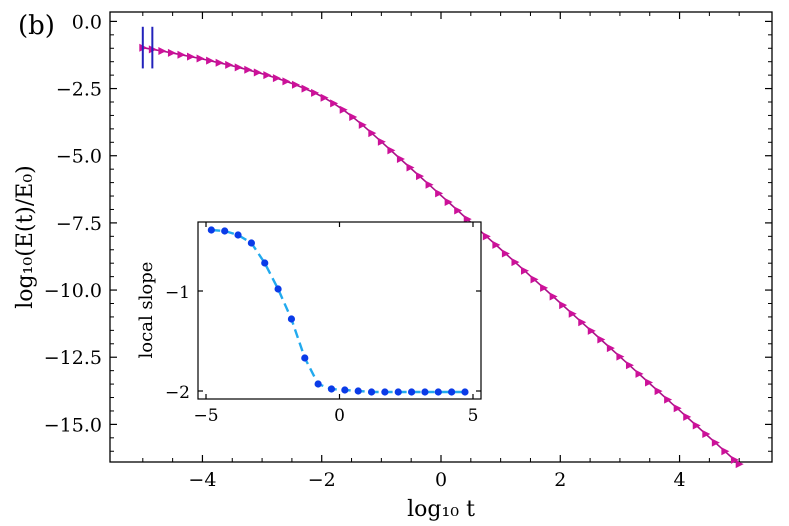 The height and width of the screenshot is (526, 789). What do you see at coordinates (441, 480) in the screenshot?
I see `main-x-tick-label: 0` at bounding box center [441, 480].